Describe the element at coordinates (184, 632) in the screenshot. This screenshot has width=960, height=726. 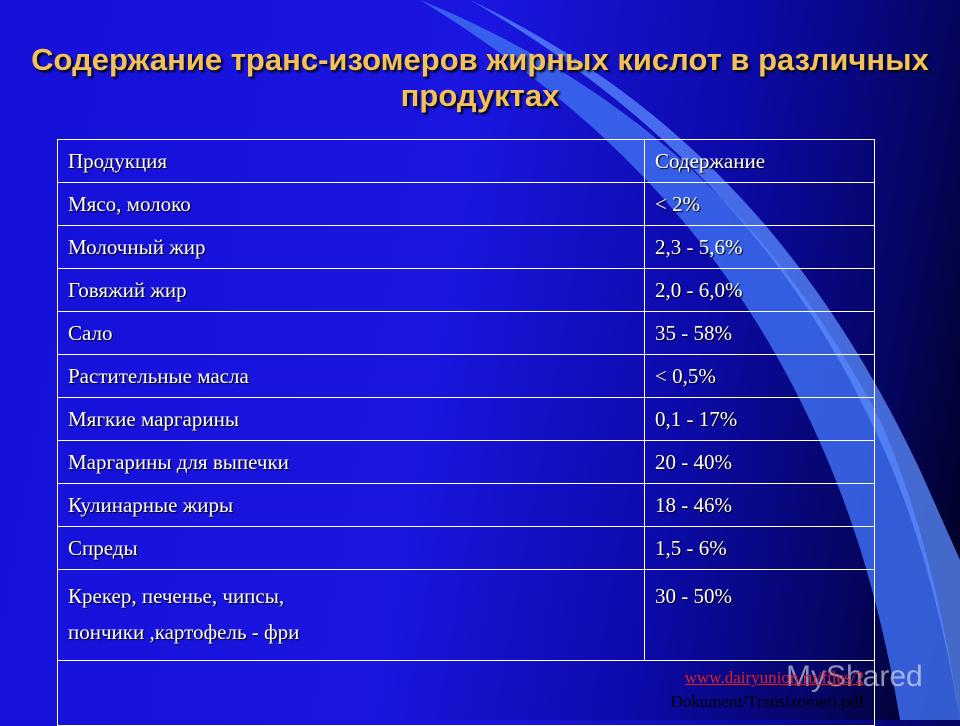
I see `product-line-2: пончики ,картофель - фри` at that location.